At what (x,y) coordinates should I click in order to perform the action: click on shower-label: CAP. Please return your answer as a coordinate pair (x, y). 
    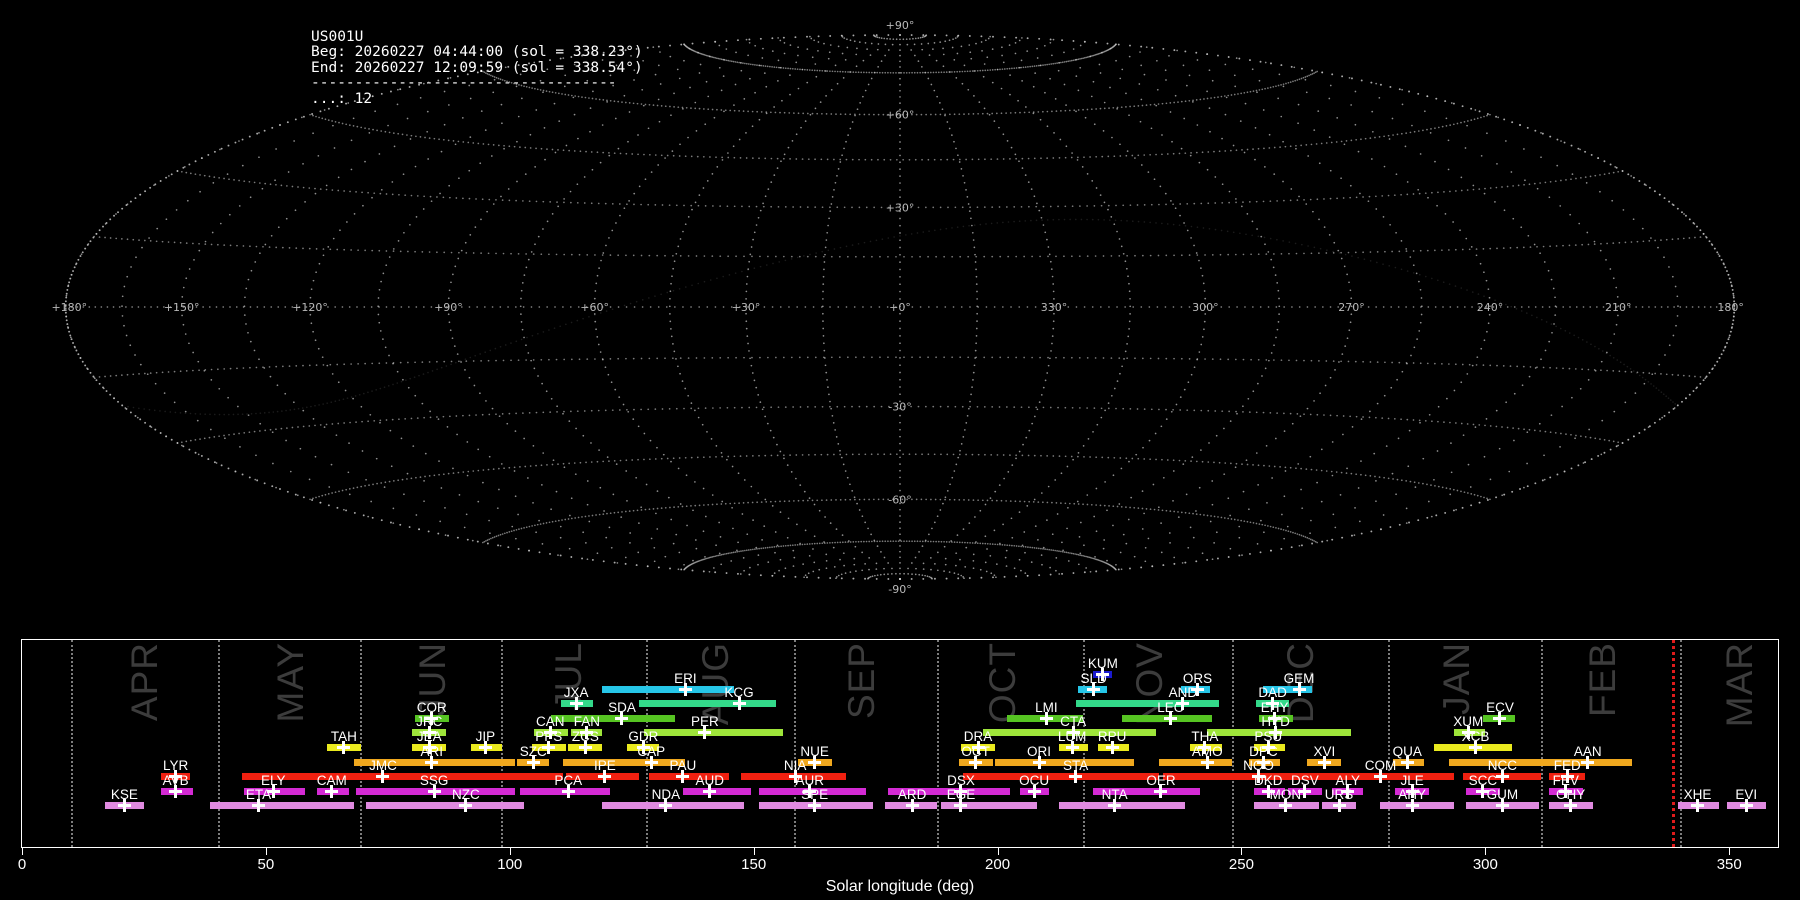
    Looking at the image, I should click on (651, 751).